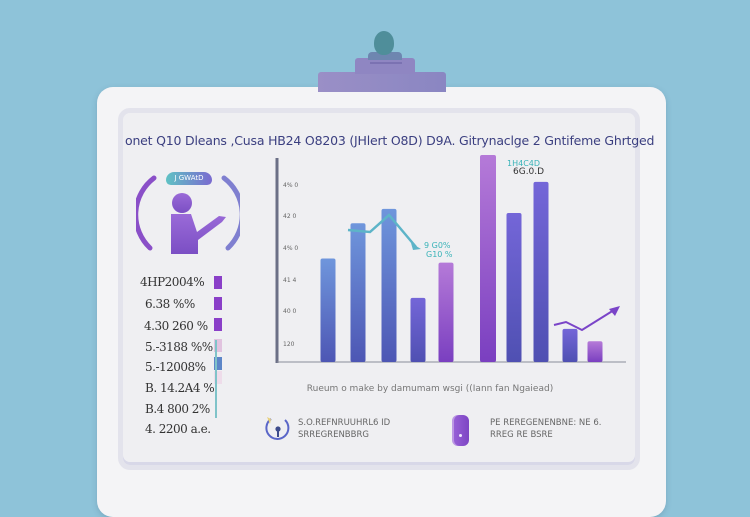  I want to click on y-tick-label: 41 4, so click(290, 280).